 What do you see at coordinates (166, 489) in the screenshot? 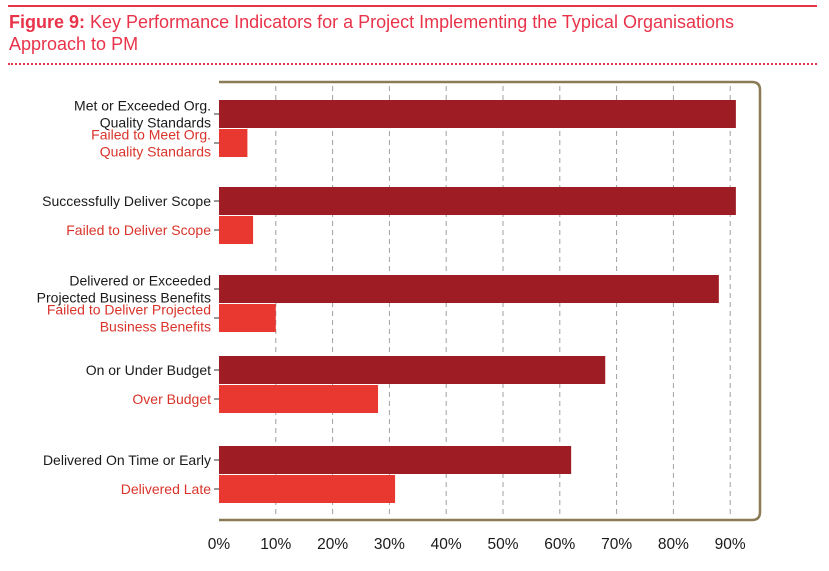
I see `category-label-10: Delivered Late` at bounding box center [166, 489].